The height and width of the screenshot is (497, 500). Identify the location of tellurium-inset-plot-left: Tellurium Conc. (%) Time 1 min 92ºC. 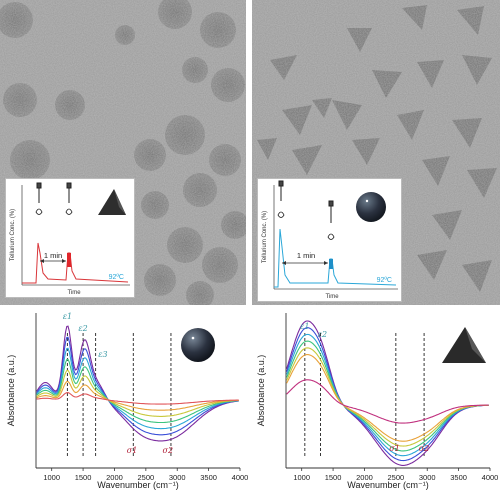
(70, 239).